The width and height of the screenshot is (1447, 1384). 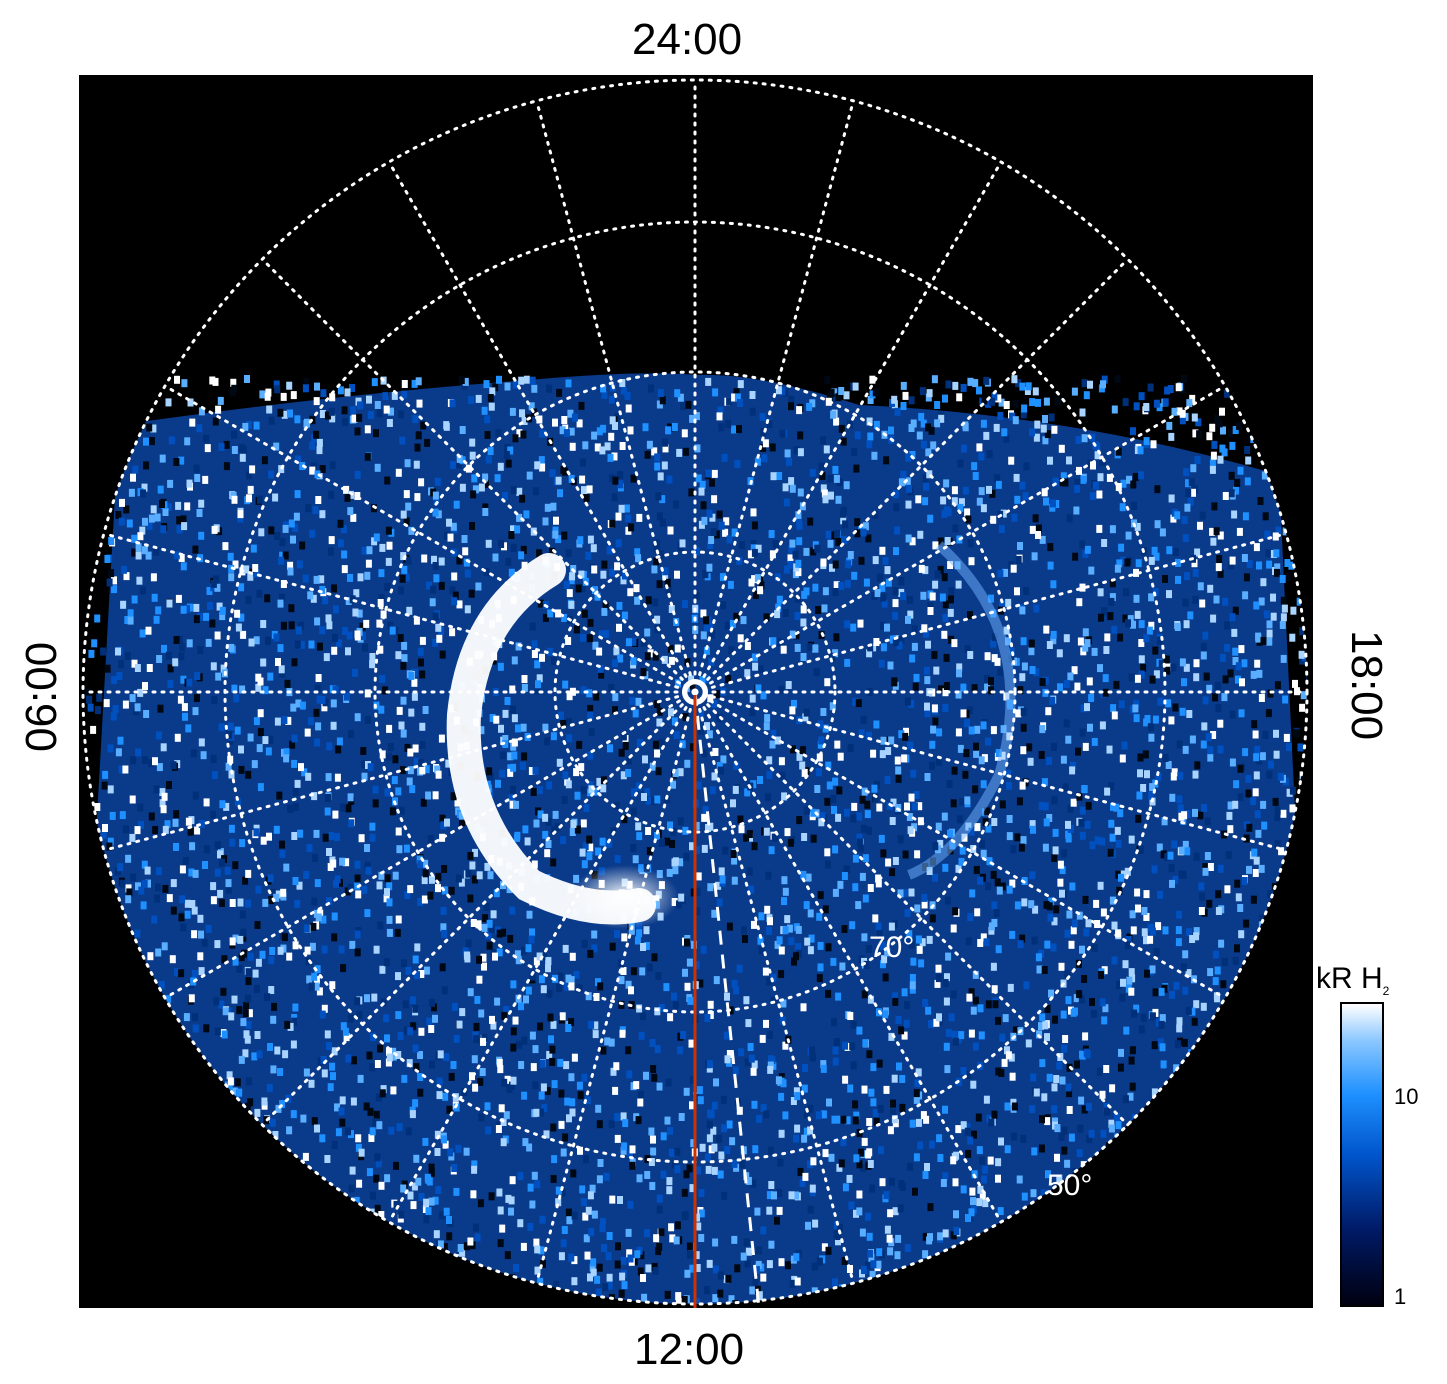 I want to click on noon-label: 12:00, so click(x=689, y=1349).